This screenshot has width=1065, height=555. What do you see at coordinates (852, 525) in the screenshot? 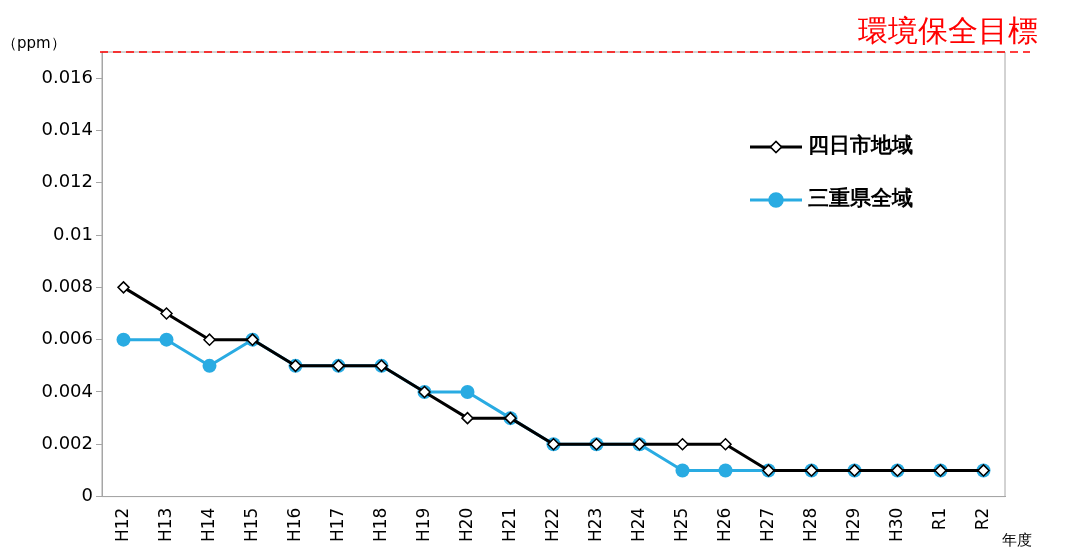
I see `x-tick-label: H29` at bounding box center [852, 525].